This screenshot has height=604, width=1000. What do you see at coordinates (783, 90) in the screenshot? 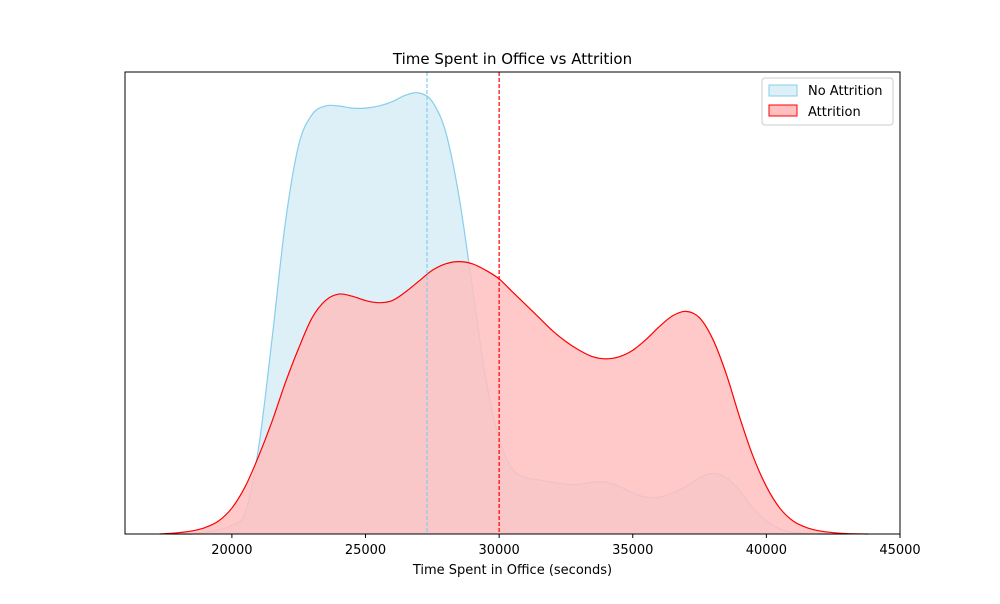
I see `legend-swatch-no-attrition` at bounding box center [783, 90].